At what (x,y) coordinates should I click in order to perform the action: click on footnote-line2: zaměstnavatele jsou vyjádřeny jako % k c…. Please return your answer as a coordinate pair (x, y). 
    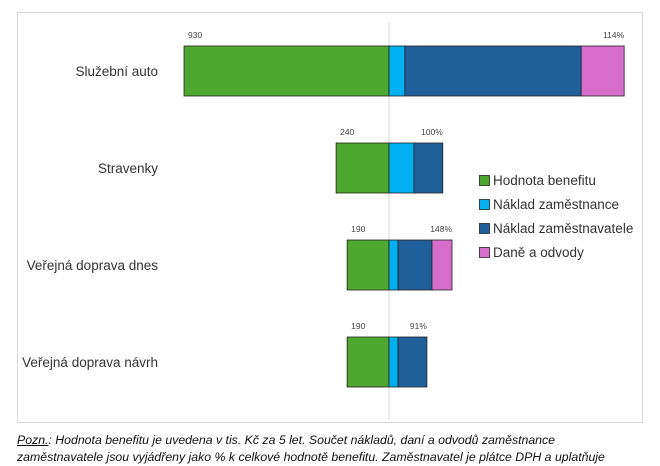
    Looking at the image, I should click on (311, 457).